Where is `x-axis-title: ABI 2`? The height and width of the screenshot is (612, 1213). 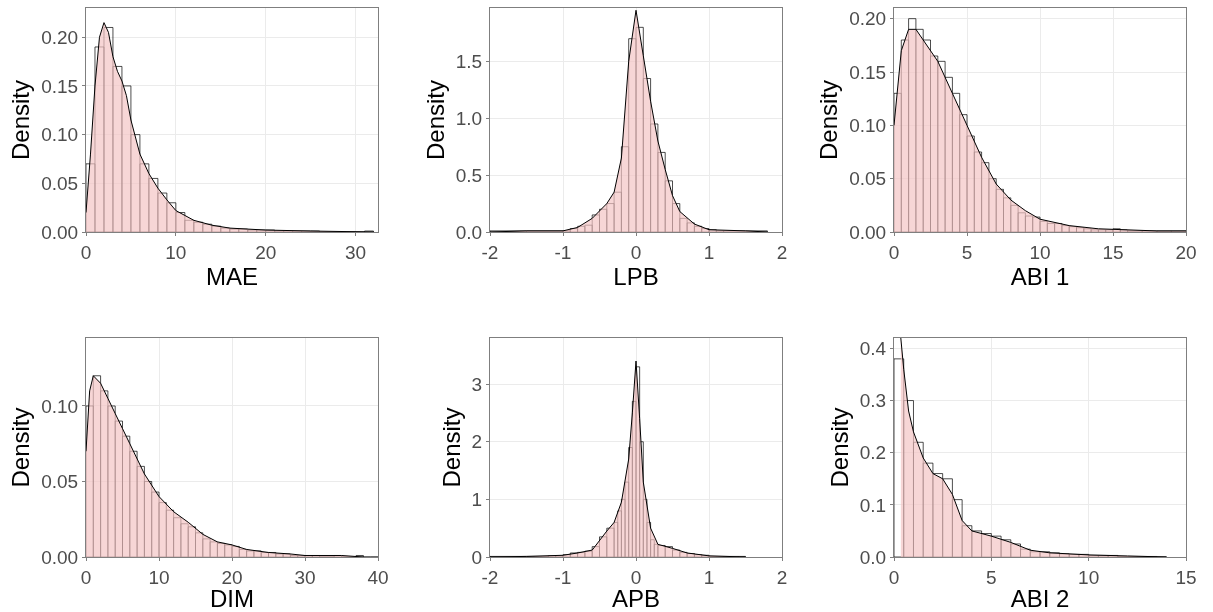
x-axis-title: ABI 2 is located at coordinates (1040, 598).